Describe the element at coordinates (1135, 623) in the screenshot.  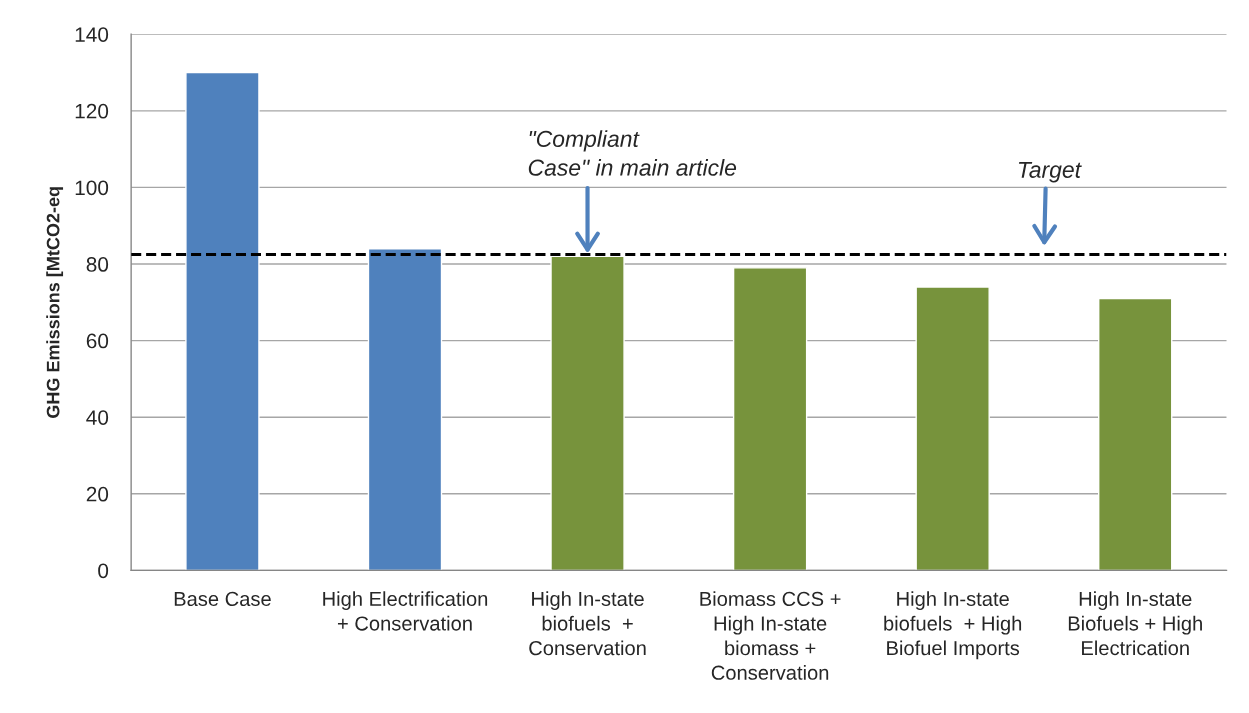
I see `x-tick-label: High In-state Biofuels + High Electrication` at that location.